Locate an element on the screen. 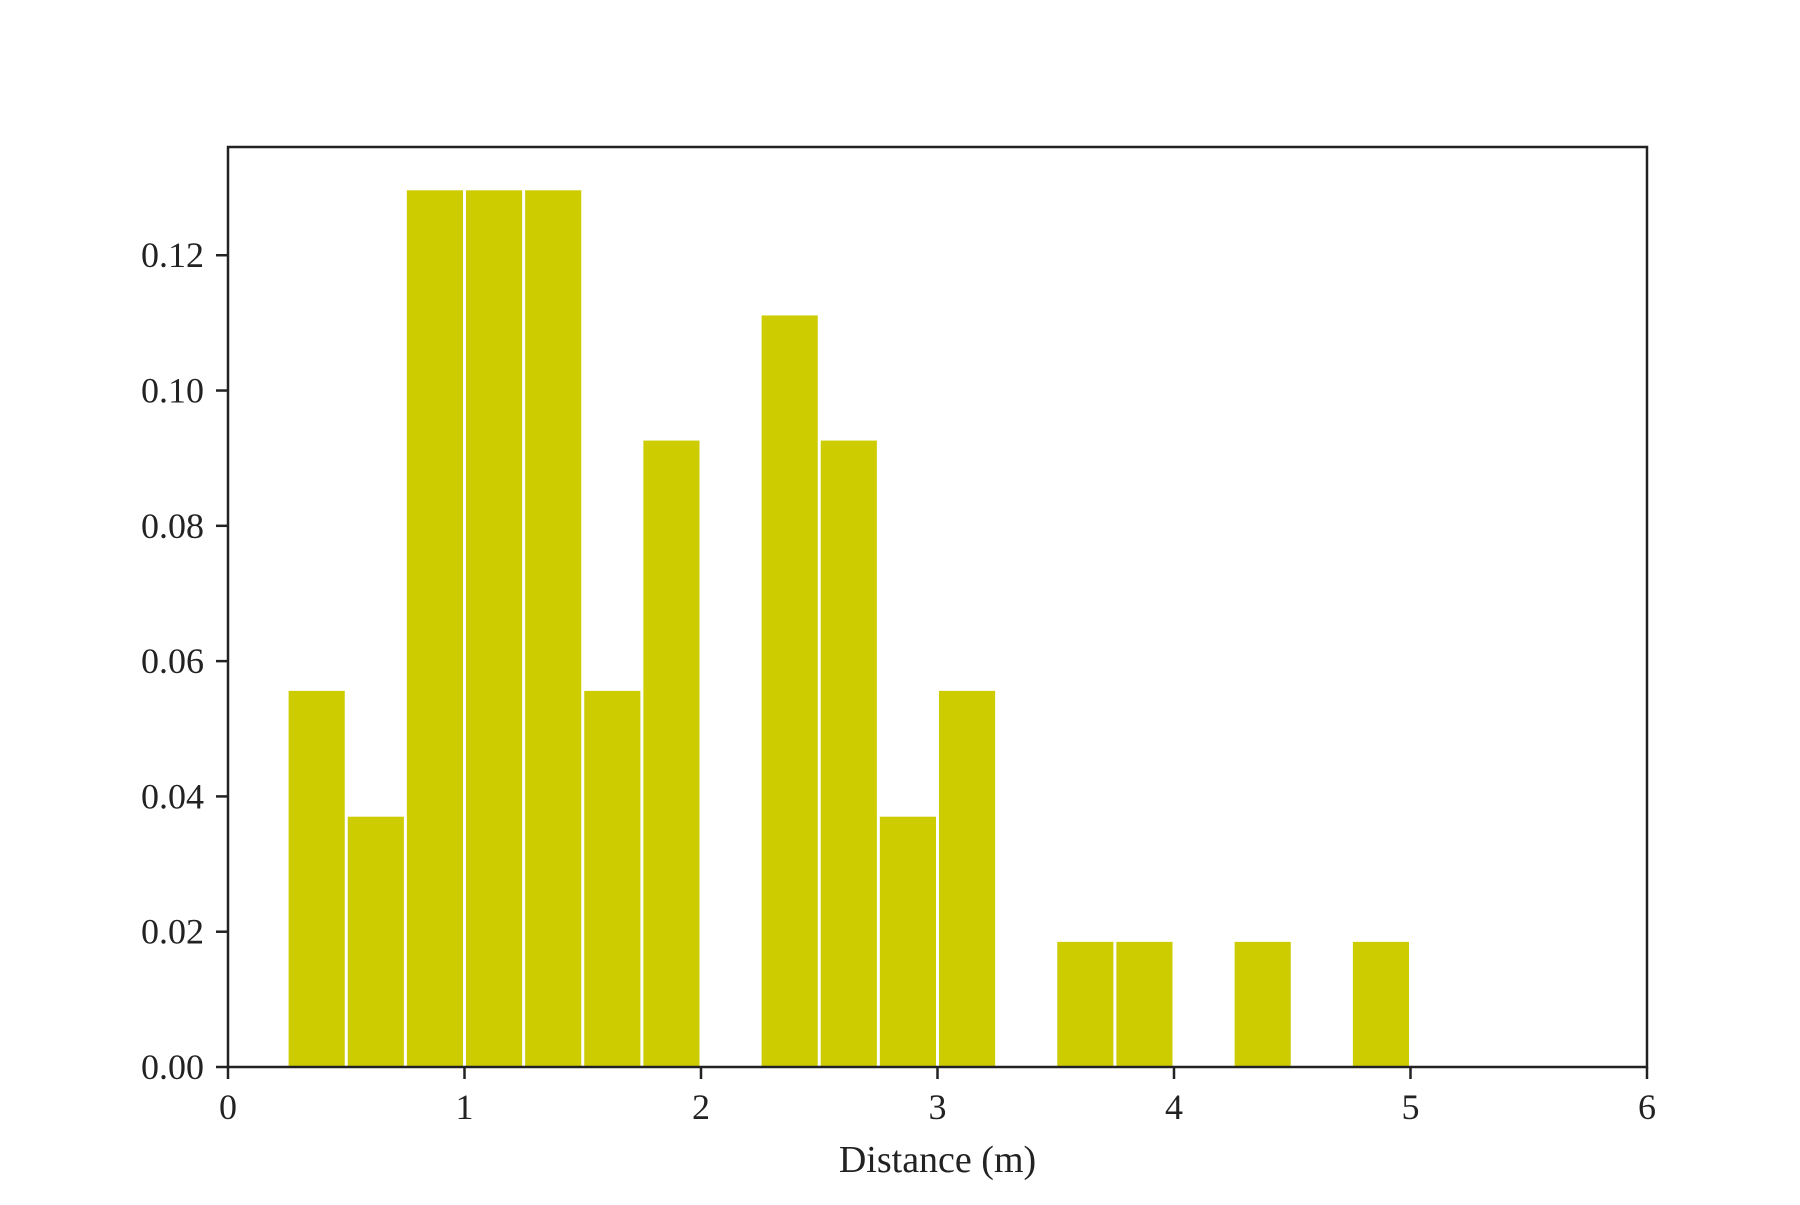 The width and height of the screenshot is (1800, 1205). y-tick-label-1: 0.02 is located at coordinates (172, 932).